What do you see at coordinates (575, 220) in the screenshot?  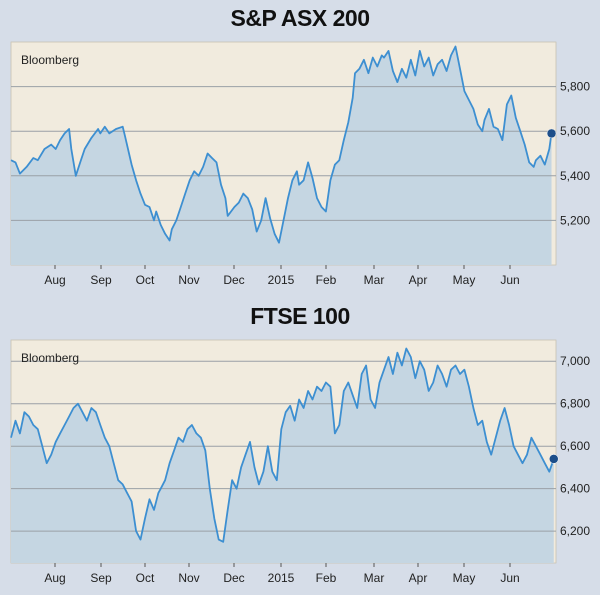 I see `y-tick-label: 5,200` at bounding box center [575, 220].